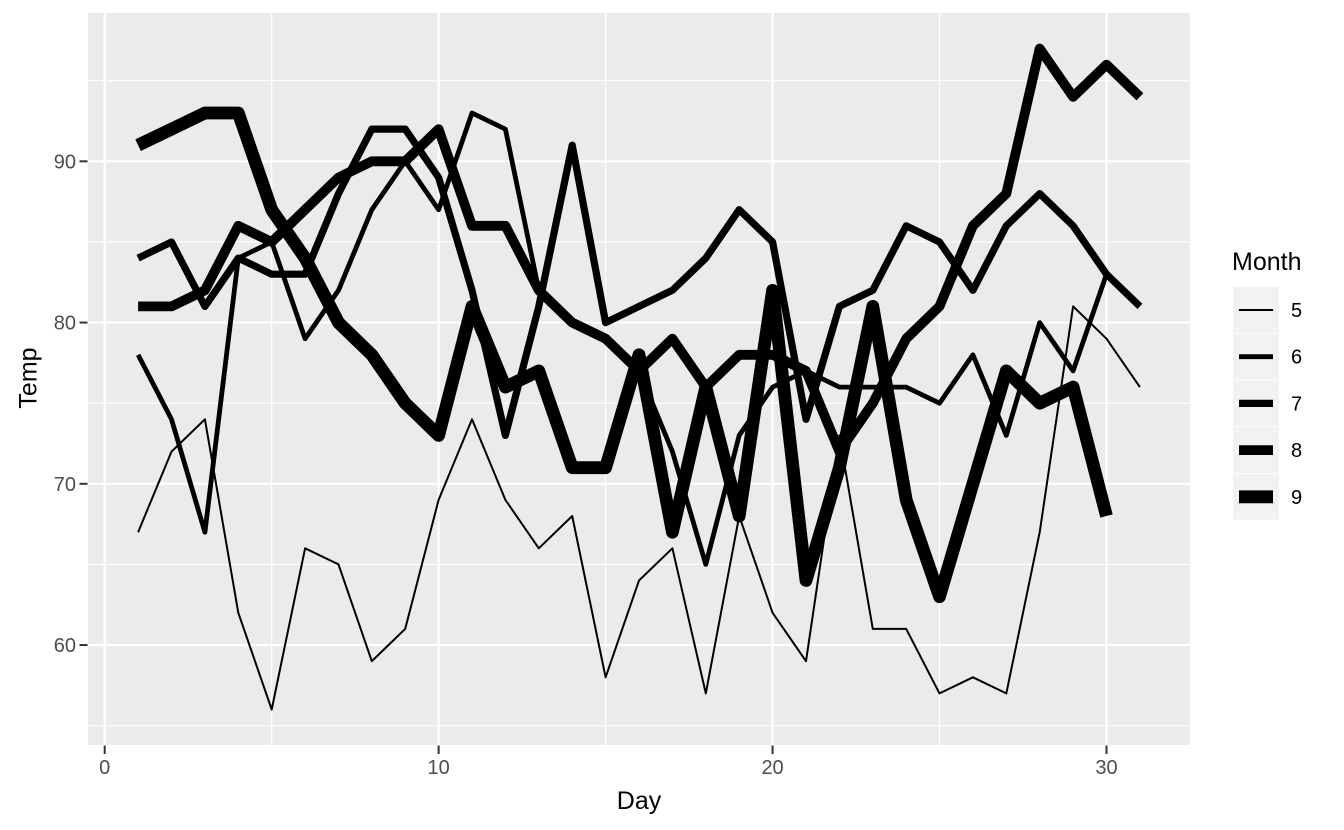  What do you see at coordinates (1296, 498) in the screenshot?
I see `legend-label: 9` at bounding box center [1296, 498].